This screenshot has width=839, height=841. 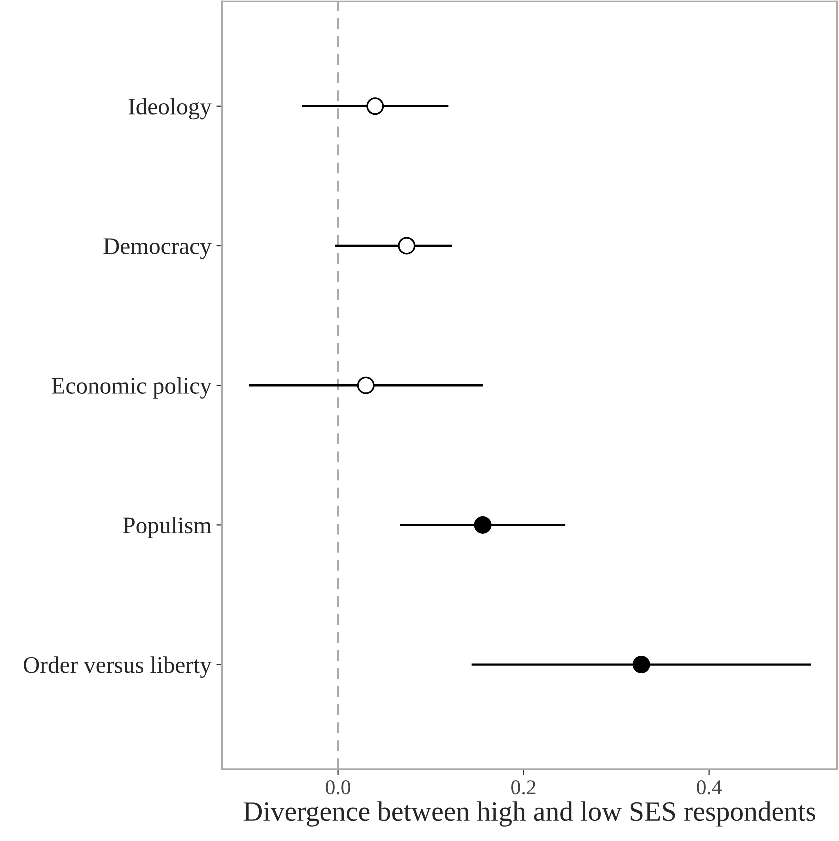 I want to click on x-axis-title: Divergence between high and low SES respondents, so click(x=530, y=814).